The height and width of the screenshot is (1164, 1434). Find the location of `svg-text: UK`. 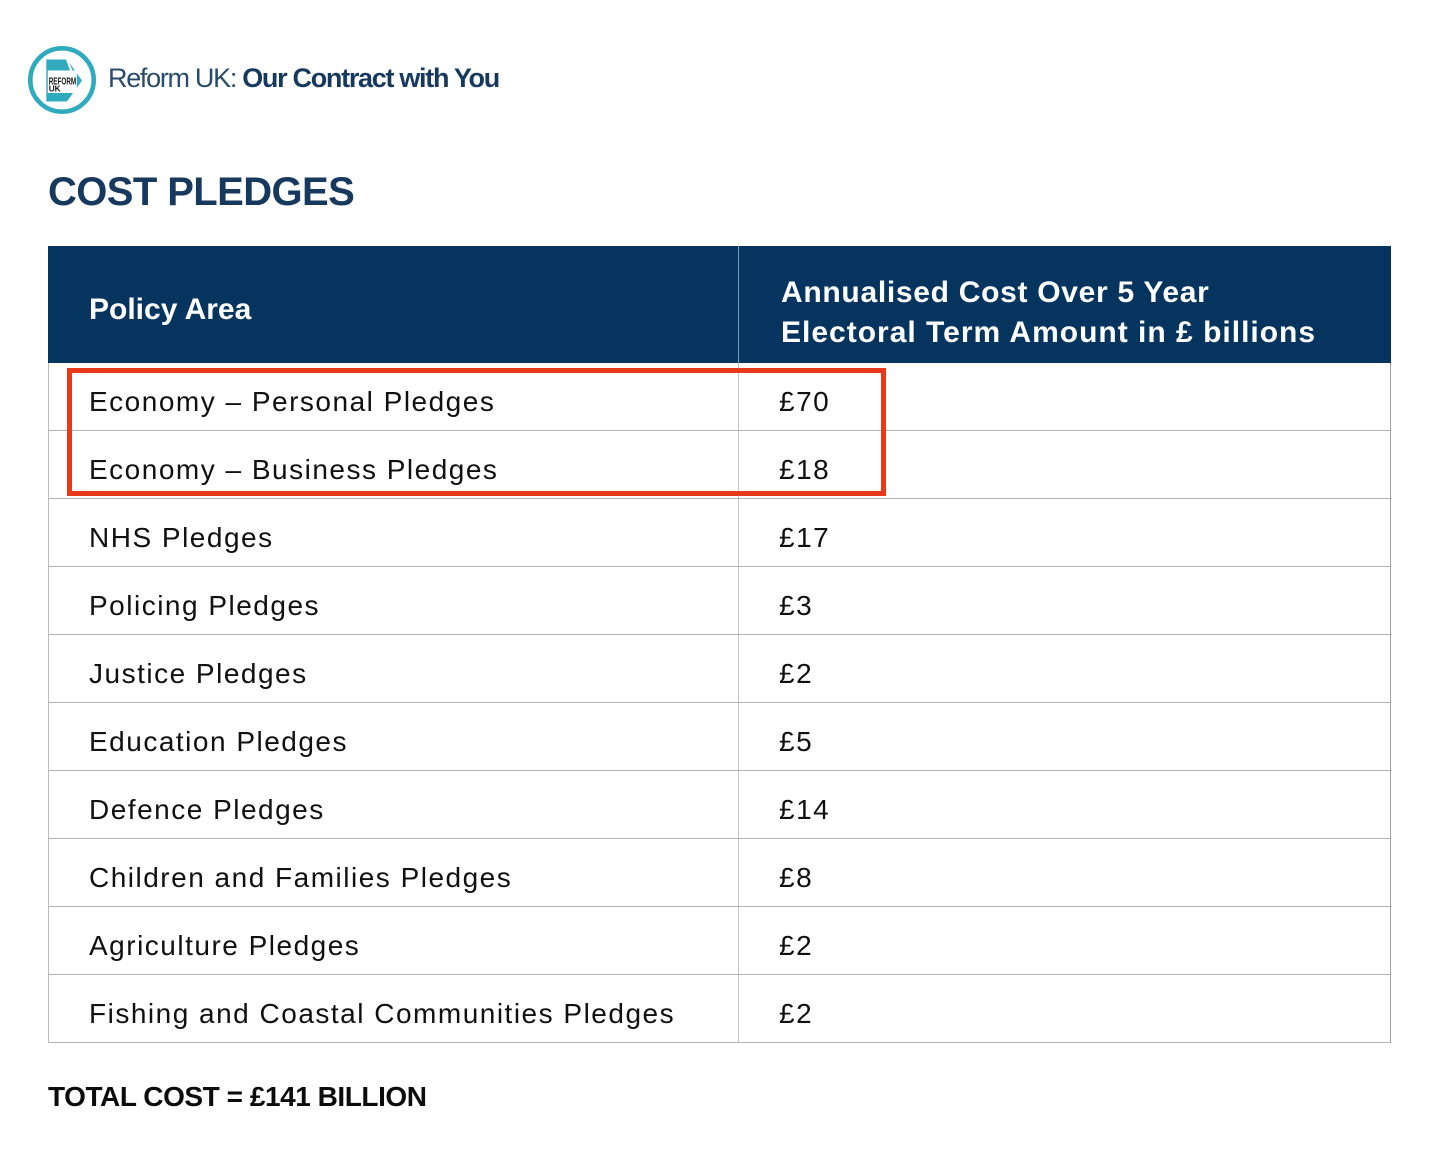

svg-text: UK is located at coordinates (55, 88).